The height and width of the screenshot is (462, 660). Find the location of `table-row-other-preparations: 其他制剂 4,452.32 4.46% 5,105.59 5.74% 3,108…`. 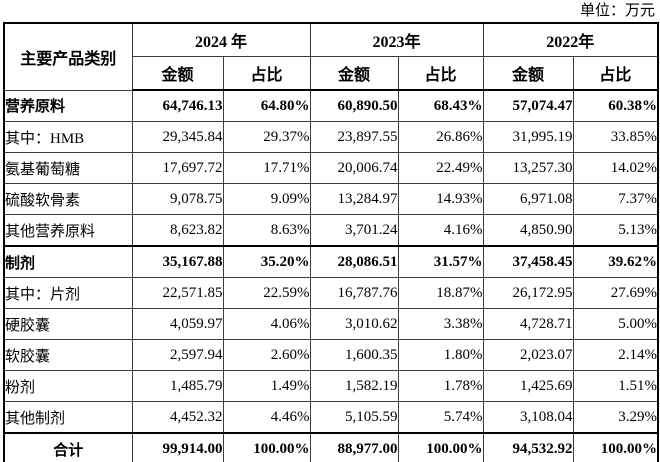

table-row-other-preparations: 其他制剂 4,452.32 4.46% 5,105.59 5.74% 3,108… is located at coordinates (331, 417).